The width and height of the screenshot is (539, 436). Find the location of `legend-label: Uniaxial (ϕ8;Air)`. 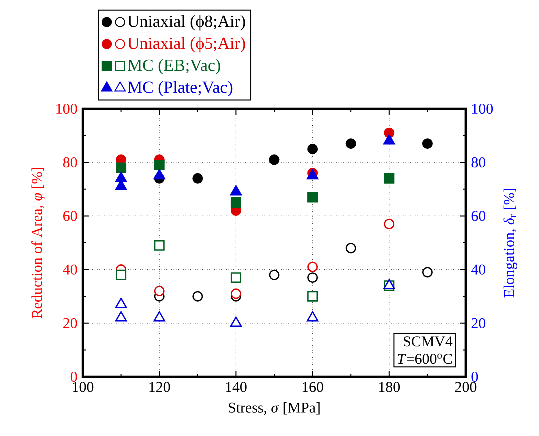

legend-label: Uniaxial (ϕ8;Air) is located at coordinates (187, 23).